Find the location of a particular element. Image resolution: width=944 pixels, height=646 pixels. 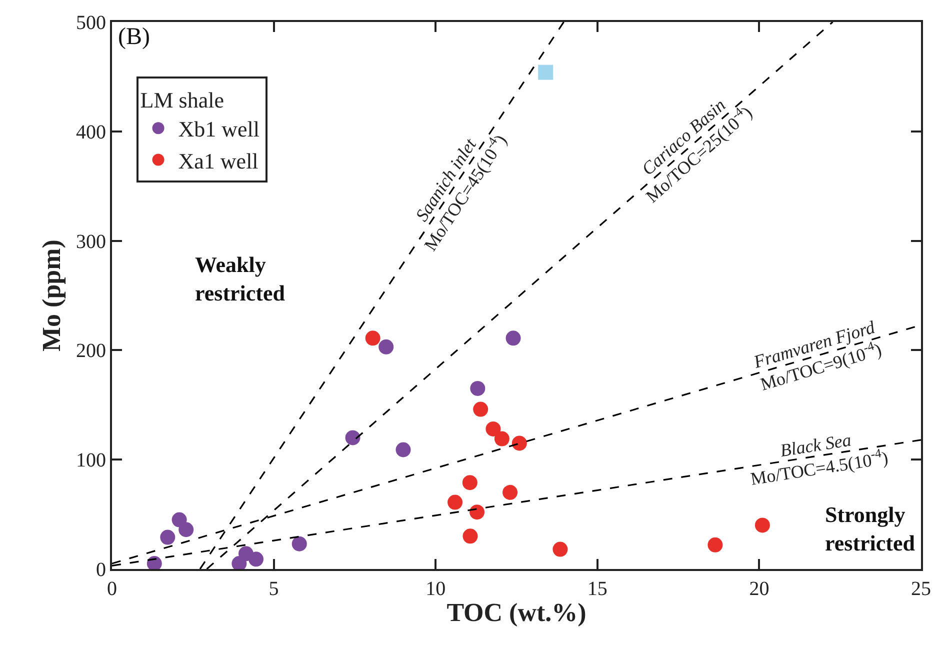

x-axis-title: TOC (wt.%) is located at coordinates (516, 613).